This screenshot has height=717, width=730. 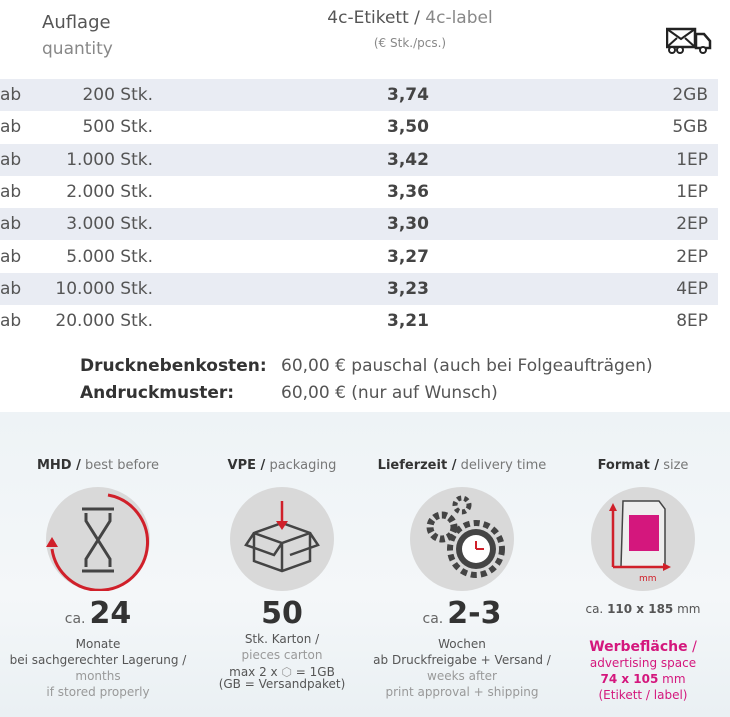 What do you see at coordinates (98, 676) in the screenshot?
I see `unit-en: months` at bounding box center [98, 676].